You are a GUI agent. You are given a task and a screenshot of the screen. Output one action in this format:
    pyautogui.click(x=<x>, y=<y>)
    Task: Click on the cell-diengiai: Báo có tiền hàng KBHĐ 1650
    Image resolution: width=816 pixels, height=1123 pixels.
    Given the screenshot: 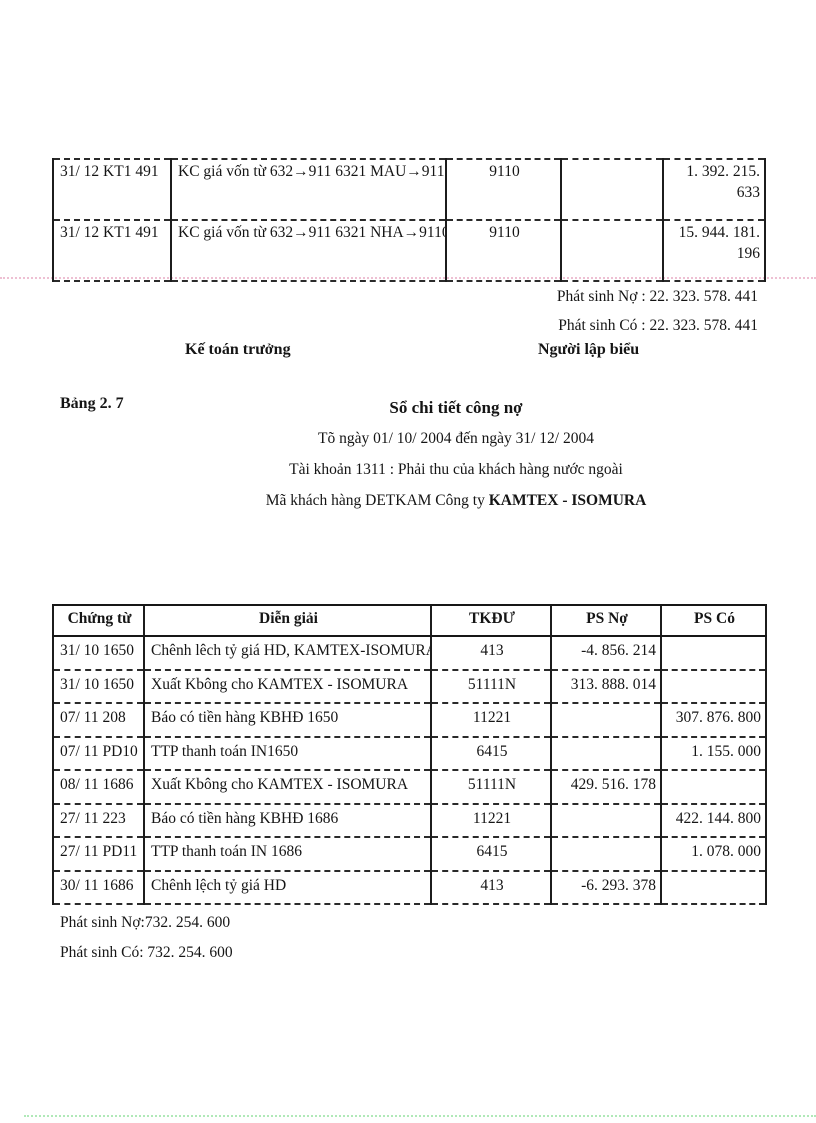 What is the action you would take?
    pyautogui.click(x=287, y=720)
    